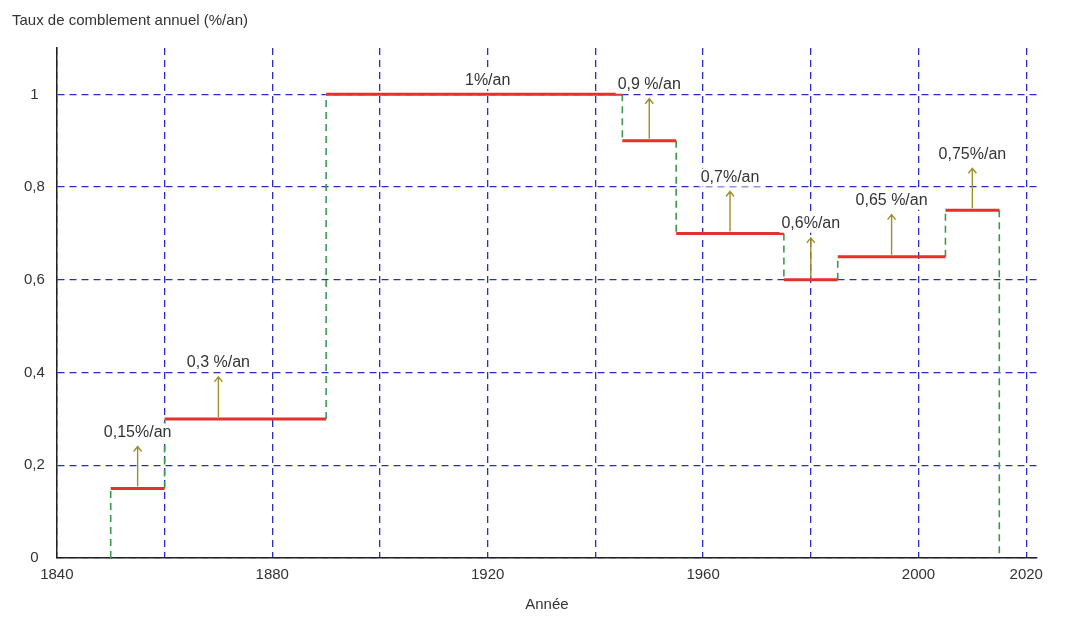  Describe the element at coordinates (891, 200) in the screenshot. I see `annotation: 0,65 %/an` at that location.